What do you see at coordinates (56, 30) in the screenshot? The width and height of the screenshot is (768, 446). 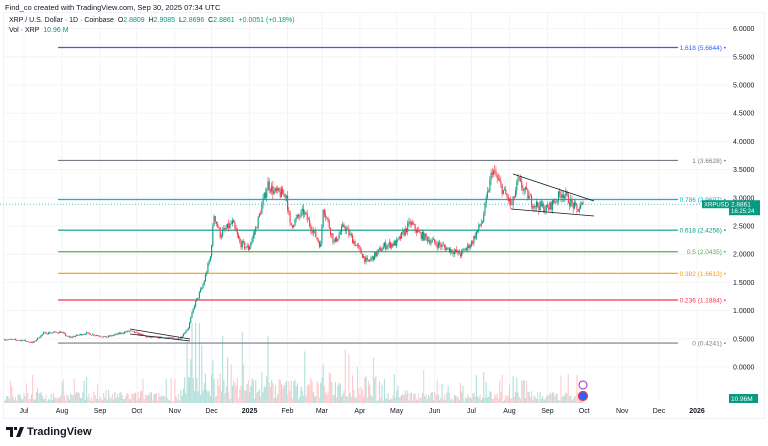 I see `volume-value: 10.96 M` at bounding box center [56, 30].